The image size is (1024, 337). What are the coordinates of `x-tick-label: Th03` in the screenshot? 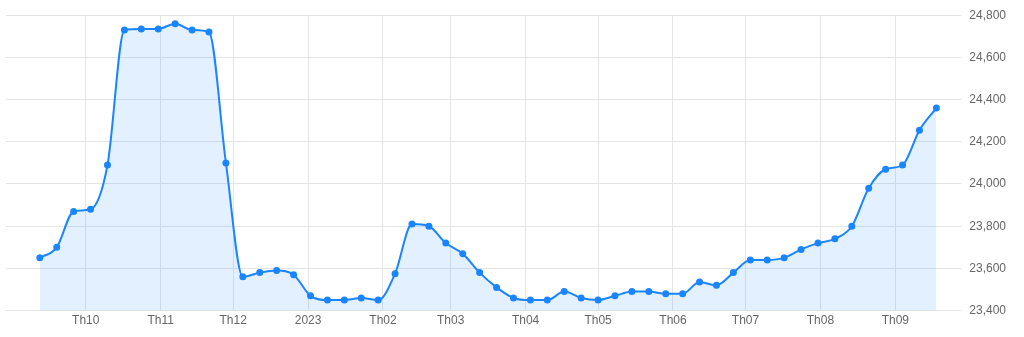 It's located at (450, 320).